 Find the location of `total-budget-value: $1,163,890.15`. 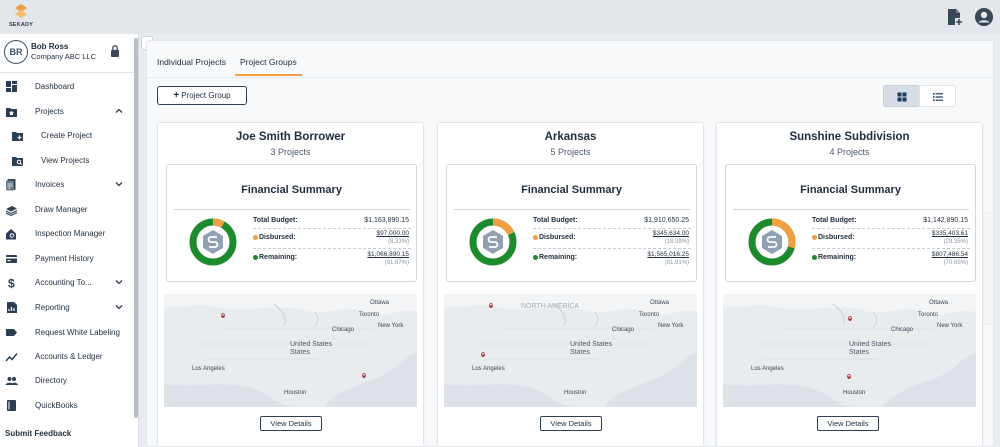

total-budget-value: $1,163,890.15 is located at coordinates (386, 220).